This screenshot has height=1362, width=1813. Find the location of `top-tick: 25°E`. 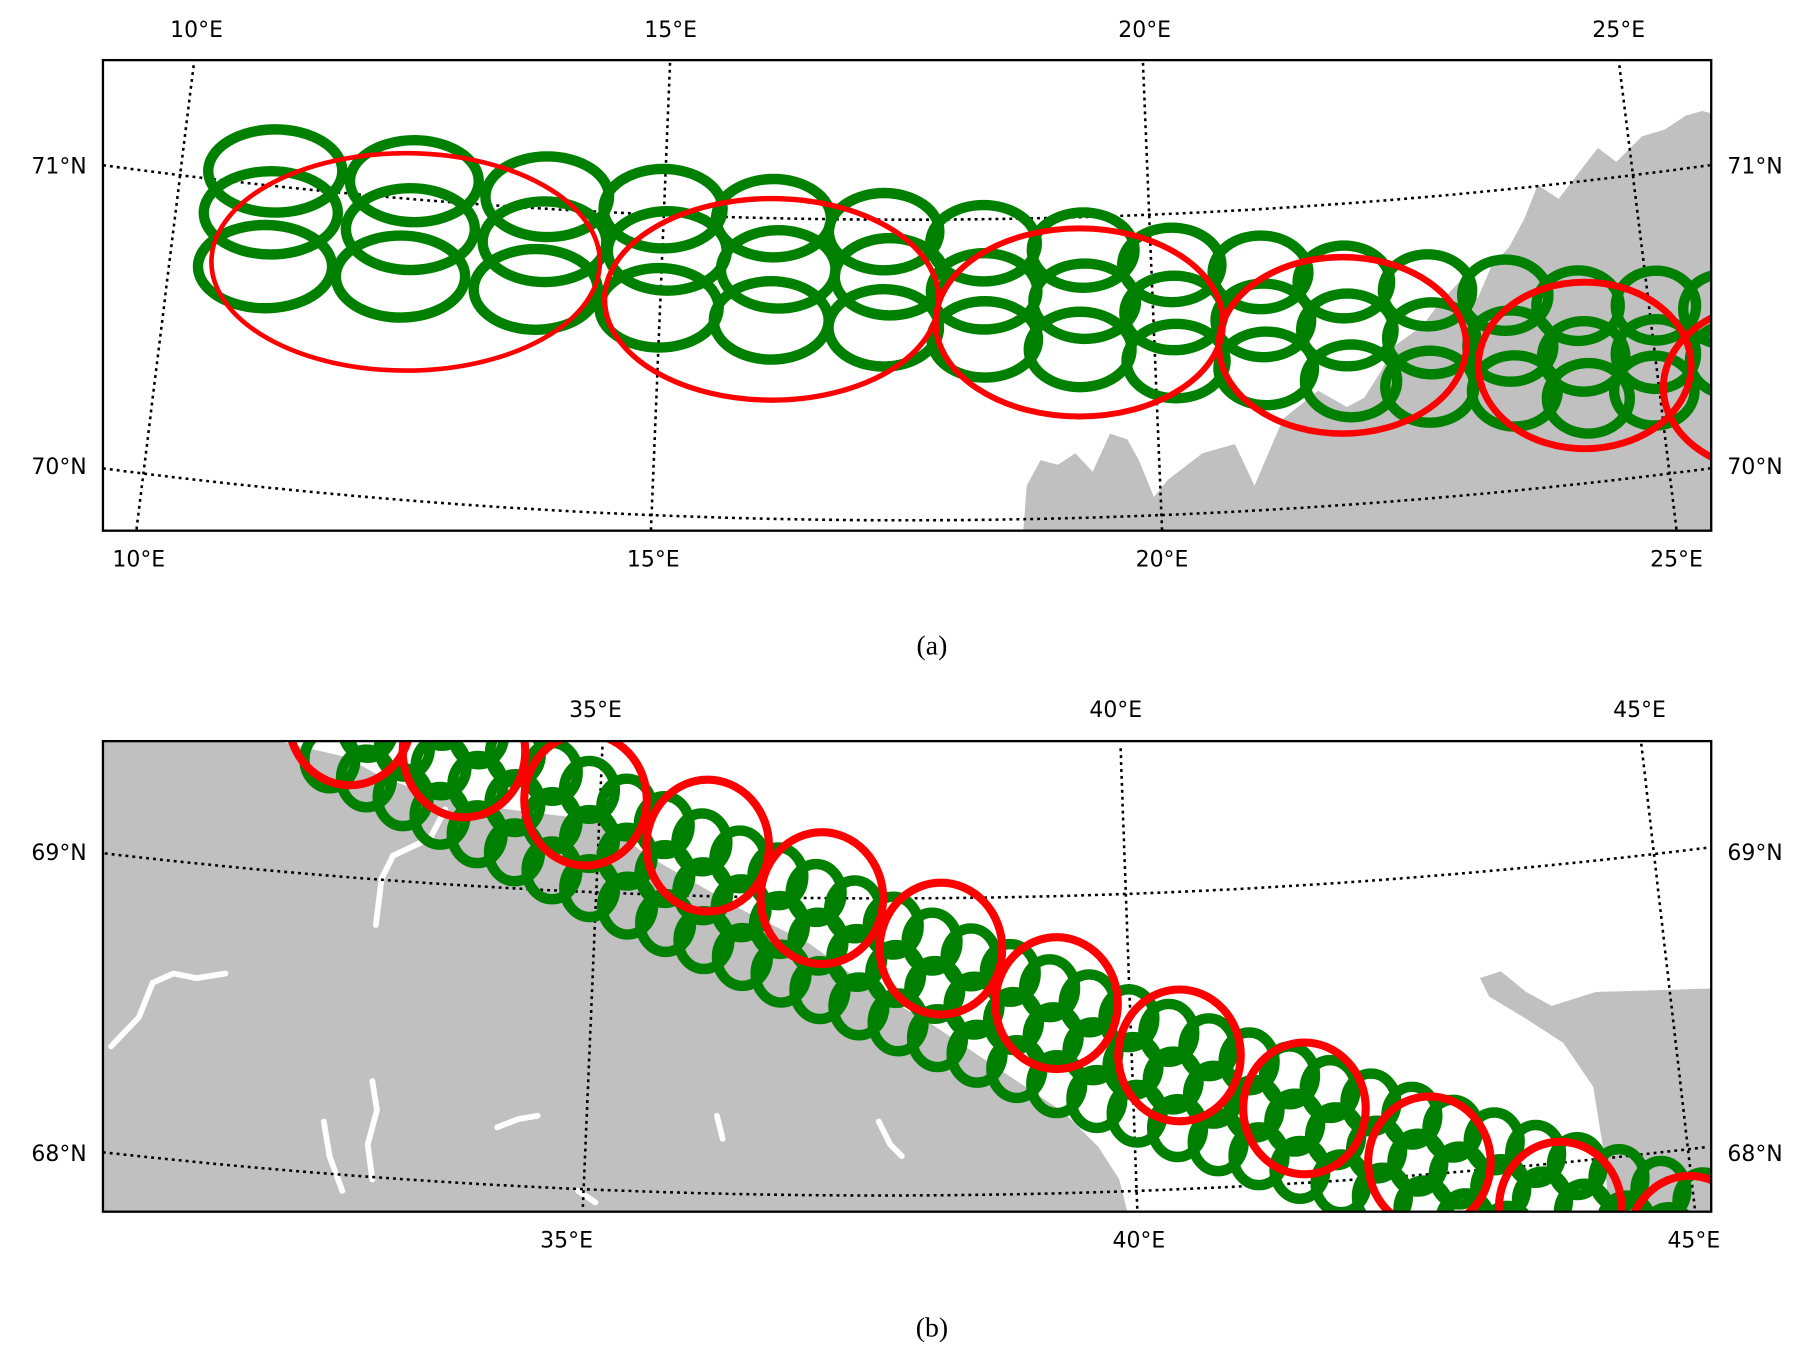

top-tick: 25°E is located at coordinates (1618, 30).